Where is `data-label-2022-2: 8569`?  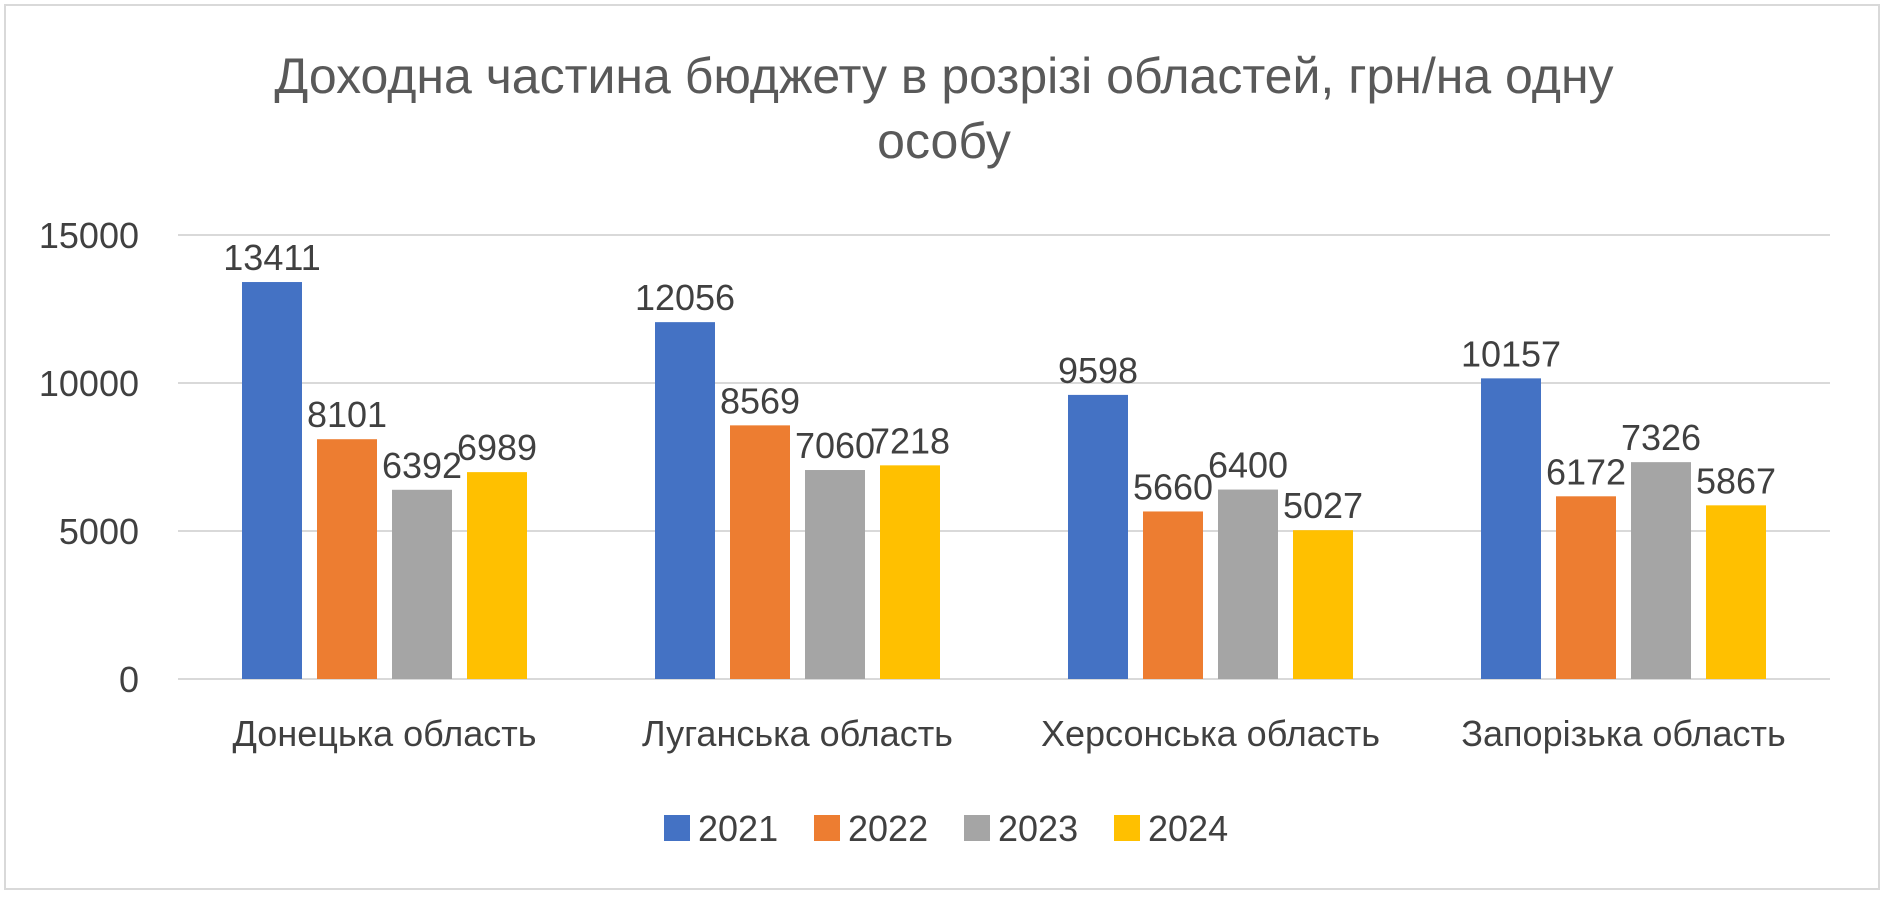
data-label-2022-2: 8569 is located at coordinates (760, 400).